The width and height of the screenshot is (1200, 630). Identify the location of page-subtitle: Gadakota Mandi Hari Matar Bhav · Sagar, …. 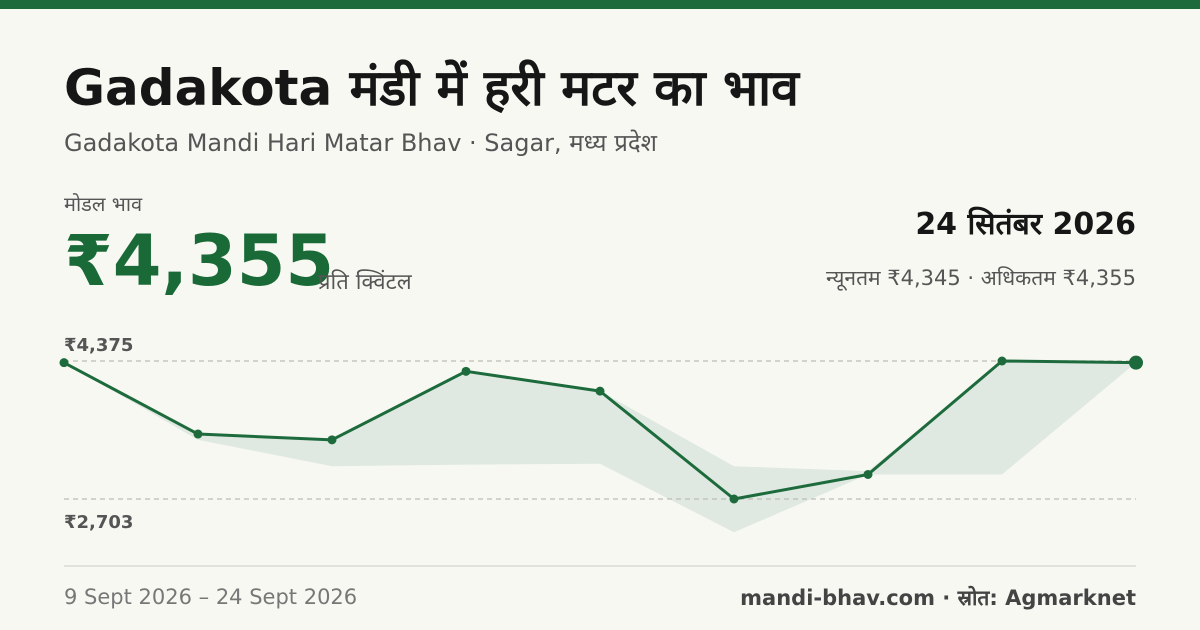
(360, 143).